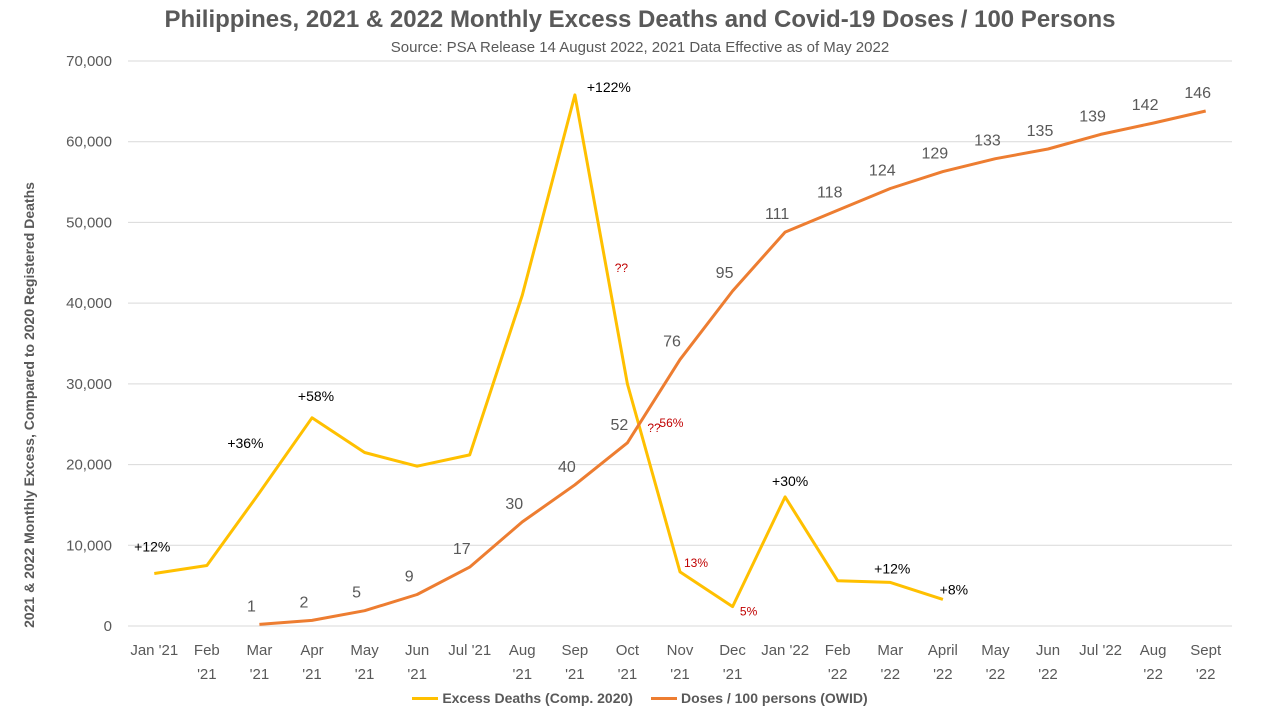 Image resolution: width=1280 pixels, height=720 pixels. Describe the element at coordinates (575, 650) in the screenshot. I see `x-tick-label: Sep` at that location.